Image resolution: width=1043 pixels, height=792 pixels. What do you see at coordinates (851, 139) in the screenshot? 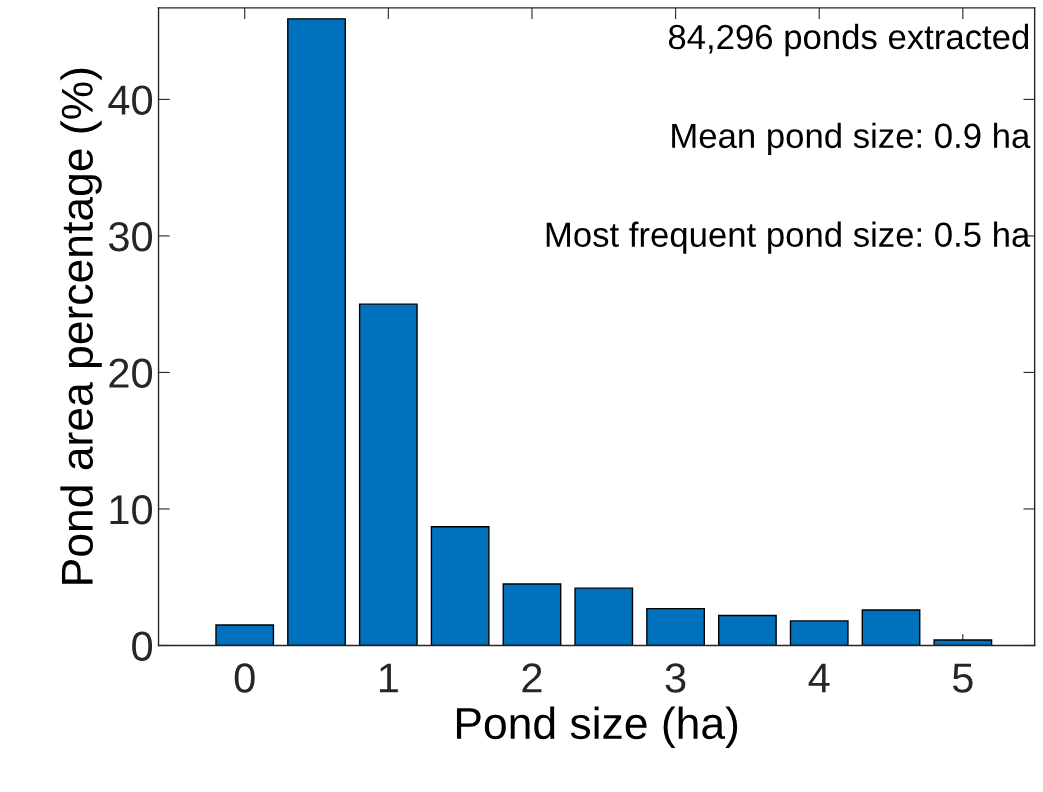
I see `annotation: Mean pond size: 0.9 ha` at bounding box center [851, 139].